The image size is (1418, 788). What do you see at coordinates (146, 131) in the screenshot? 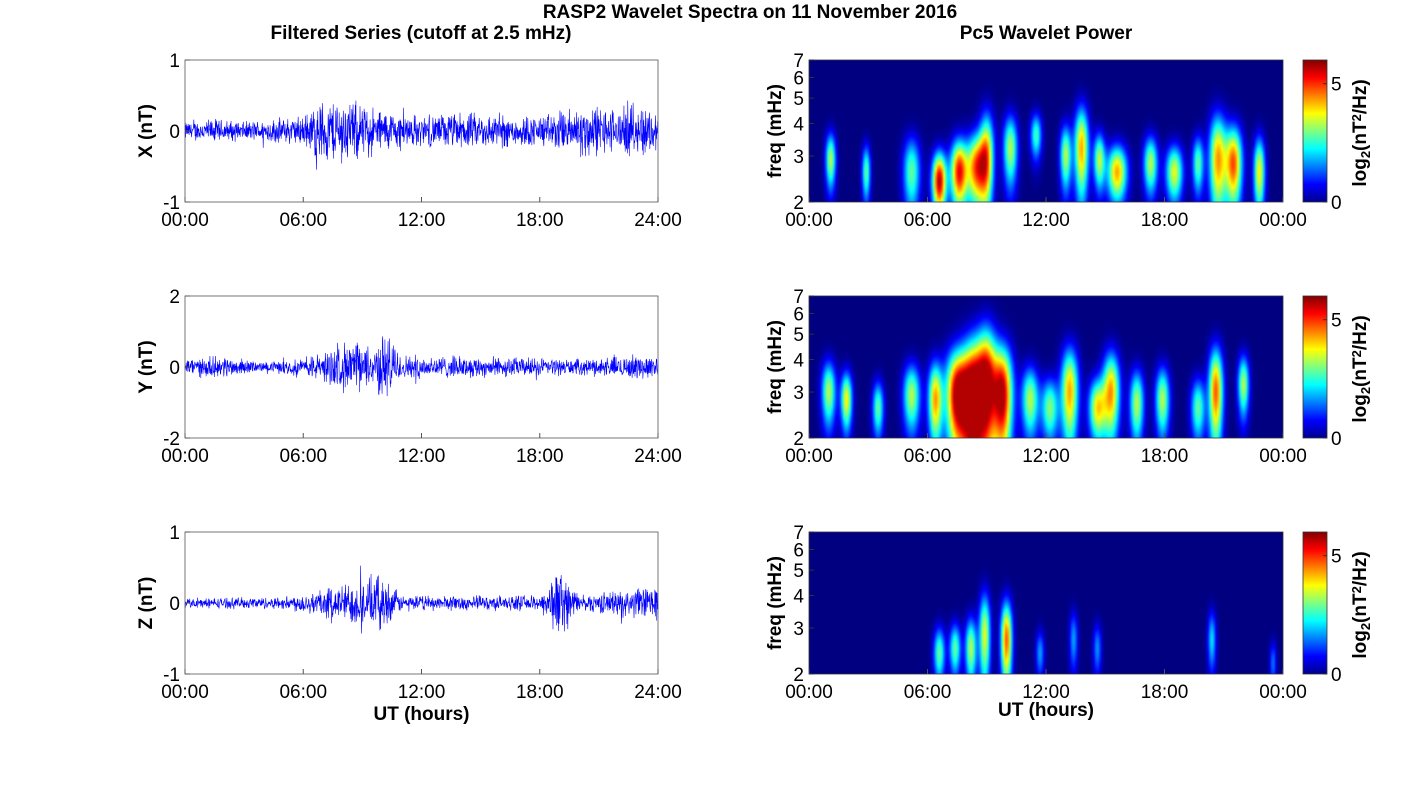
I see `y-axis-label: X (nT)` at bounding box center [146, 131].